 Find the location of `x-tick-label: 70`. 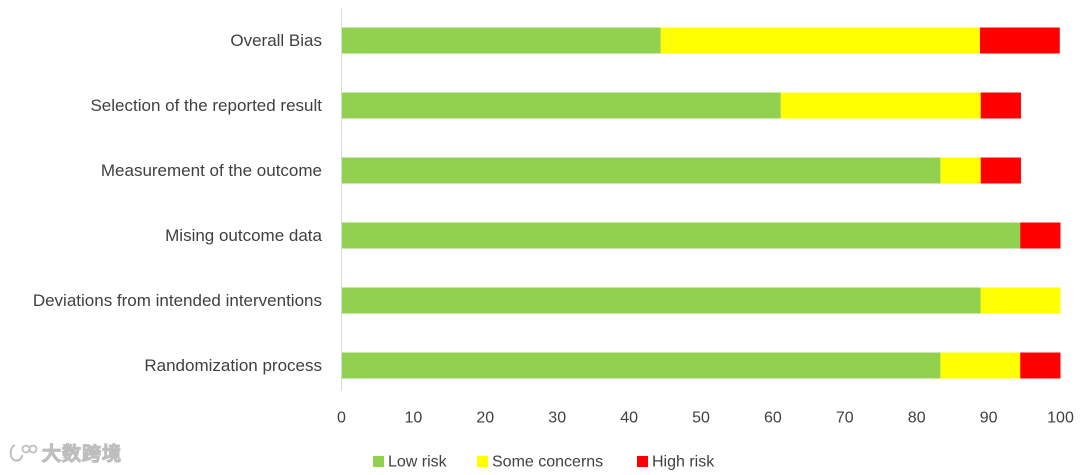

x-tick-label: 70 is located at coordinates (845, 418).